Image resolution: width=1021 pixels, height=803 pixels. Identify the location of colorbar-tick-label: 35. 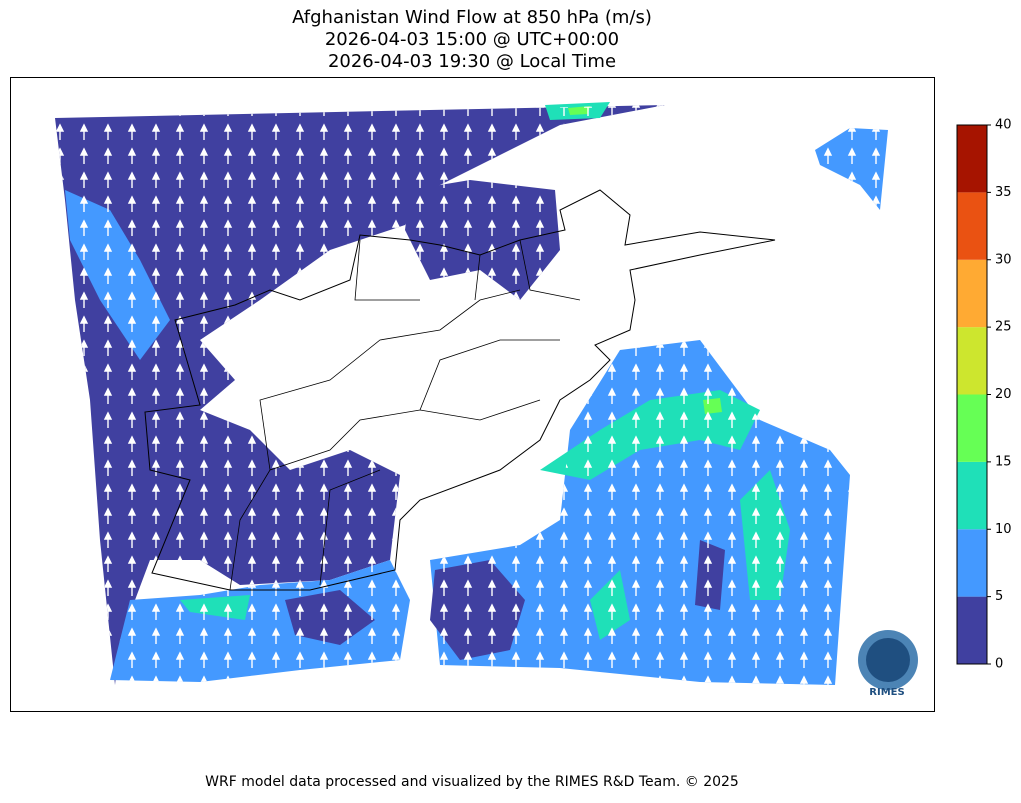
(1003, 192).